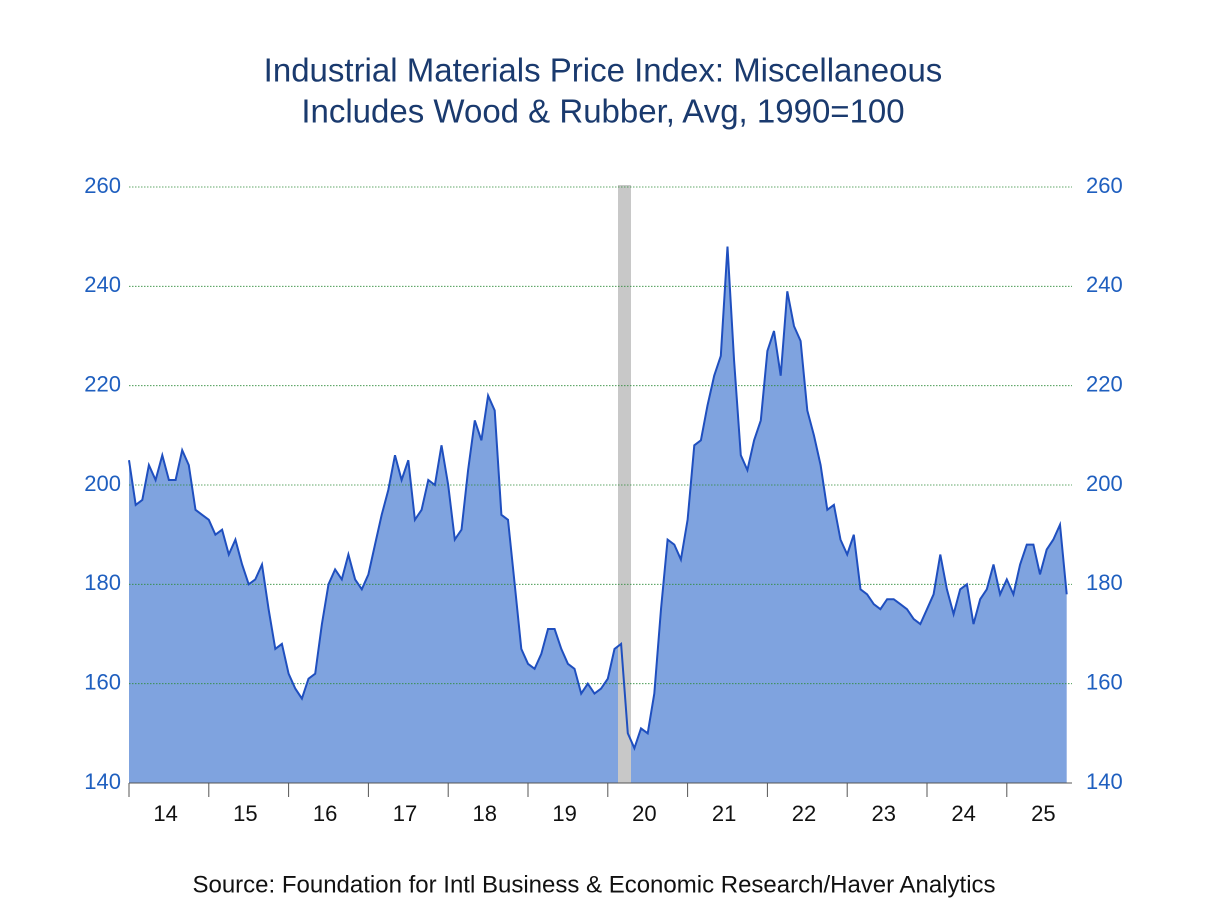  What do you see at coordinates (102, 681) in the screenshot?
I see `y-tick-label: 160` at bounding box center [102, 681].